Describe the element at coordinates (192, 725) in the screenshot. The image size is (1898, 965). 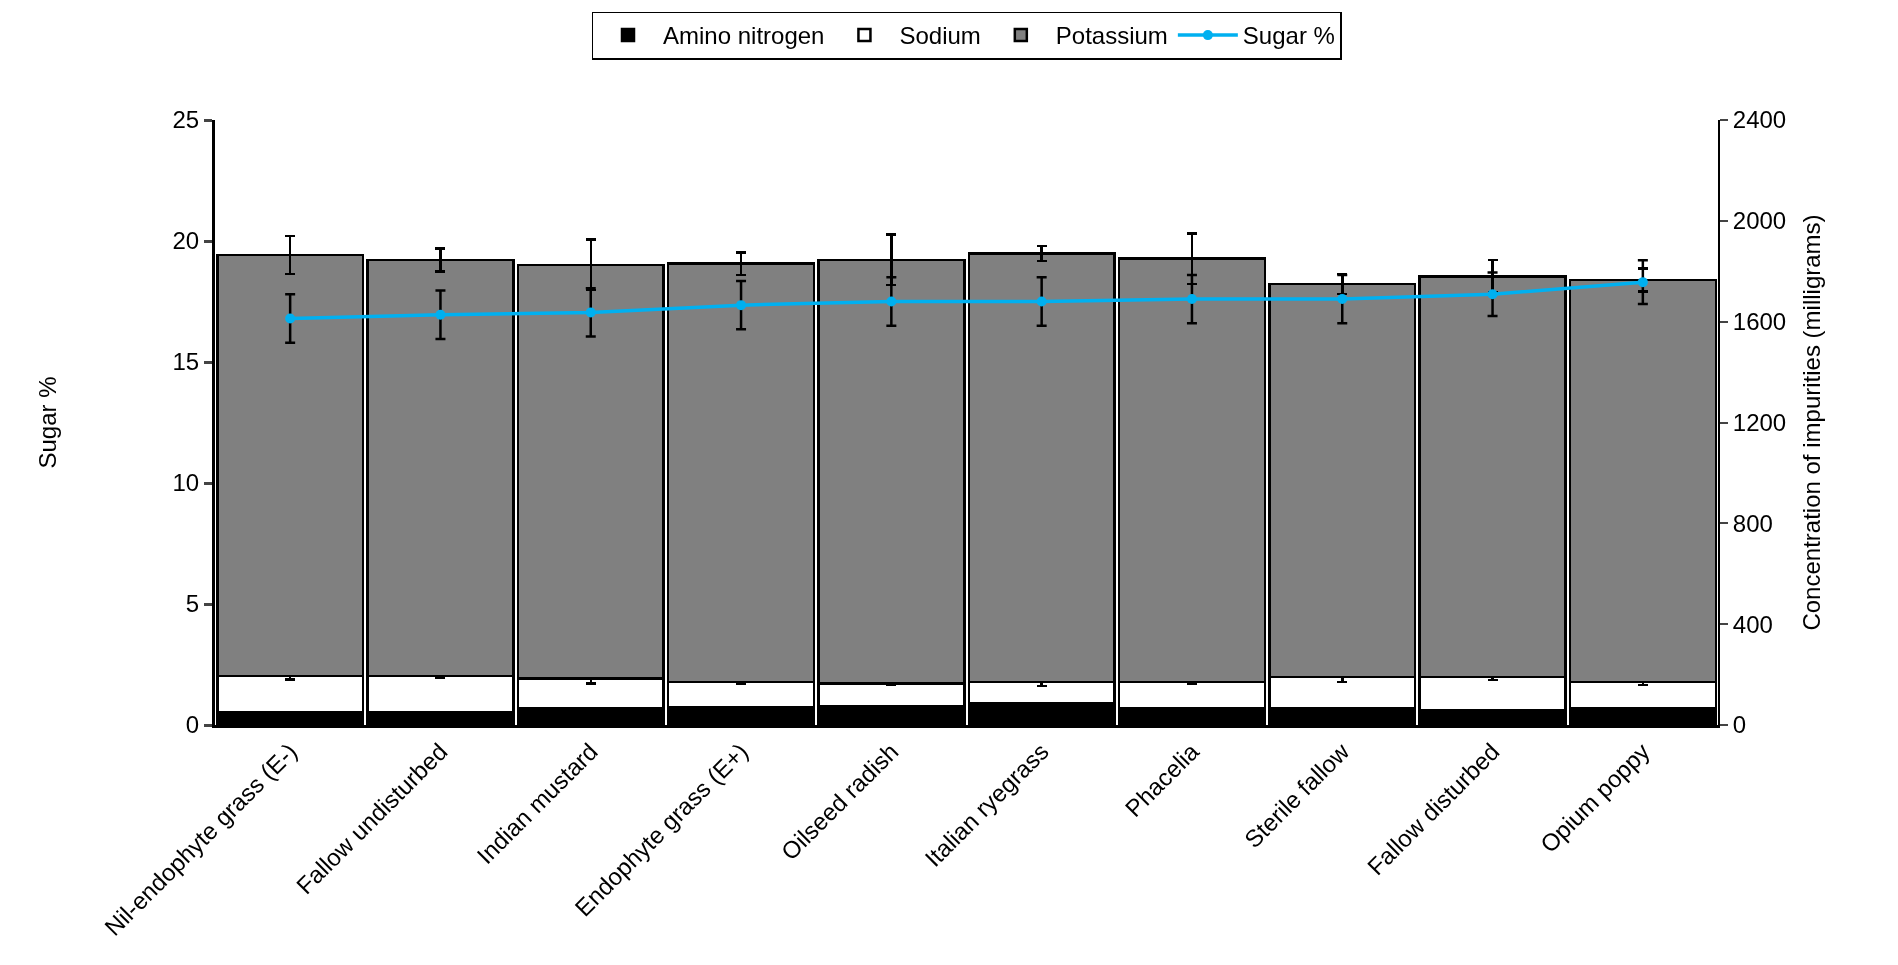
I see `y-tick-label: 0` at that location.